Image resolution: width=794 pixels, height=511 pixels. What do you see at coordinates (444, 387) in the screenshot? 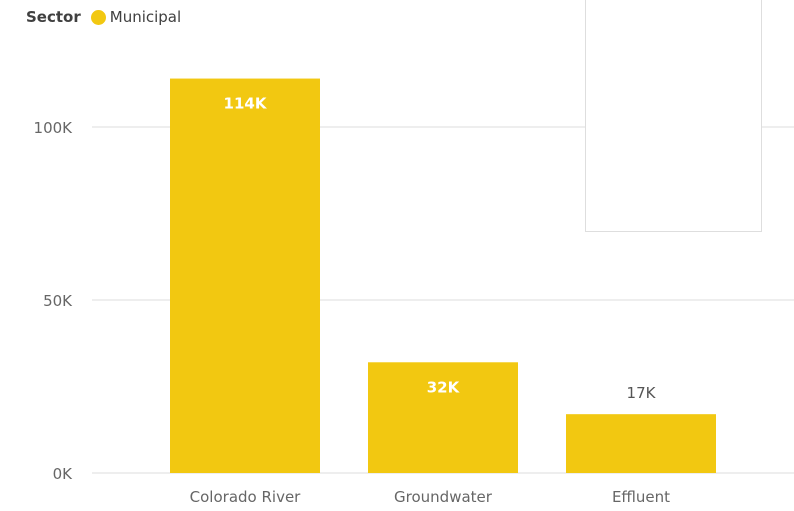
I see `data-label-groundwater: 32K` at bounding box center [444, 387].